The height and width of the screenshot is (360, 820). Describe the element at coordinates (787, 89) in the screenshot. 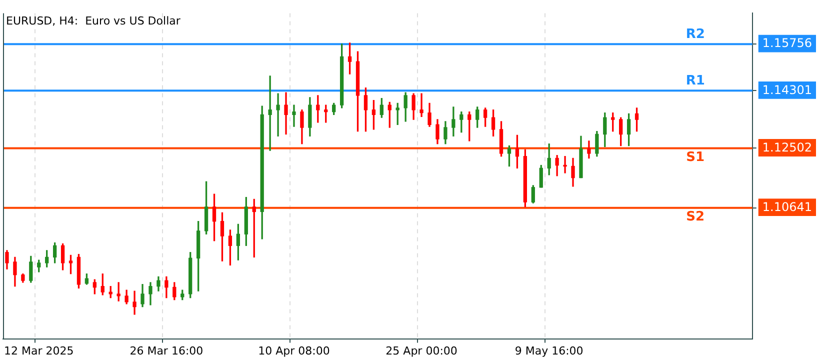

I see `y-tick-label: 1.14301` at that location.